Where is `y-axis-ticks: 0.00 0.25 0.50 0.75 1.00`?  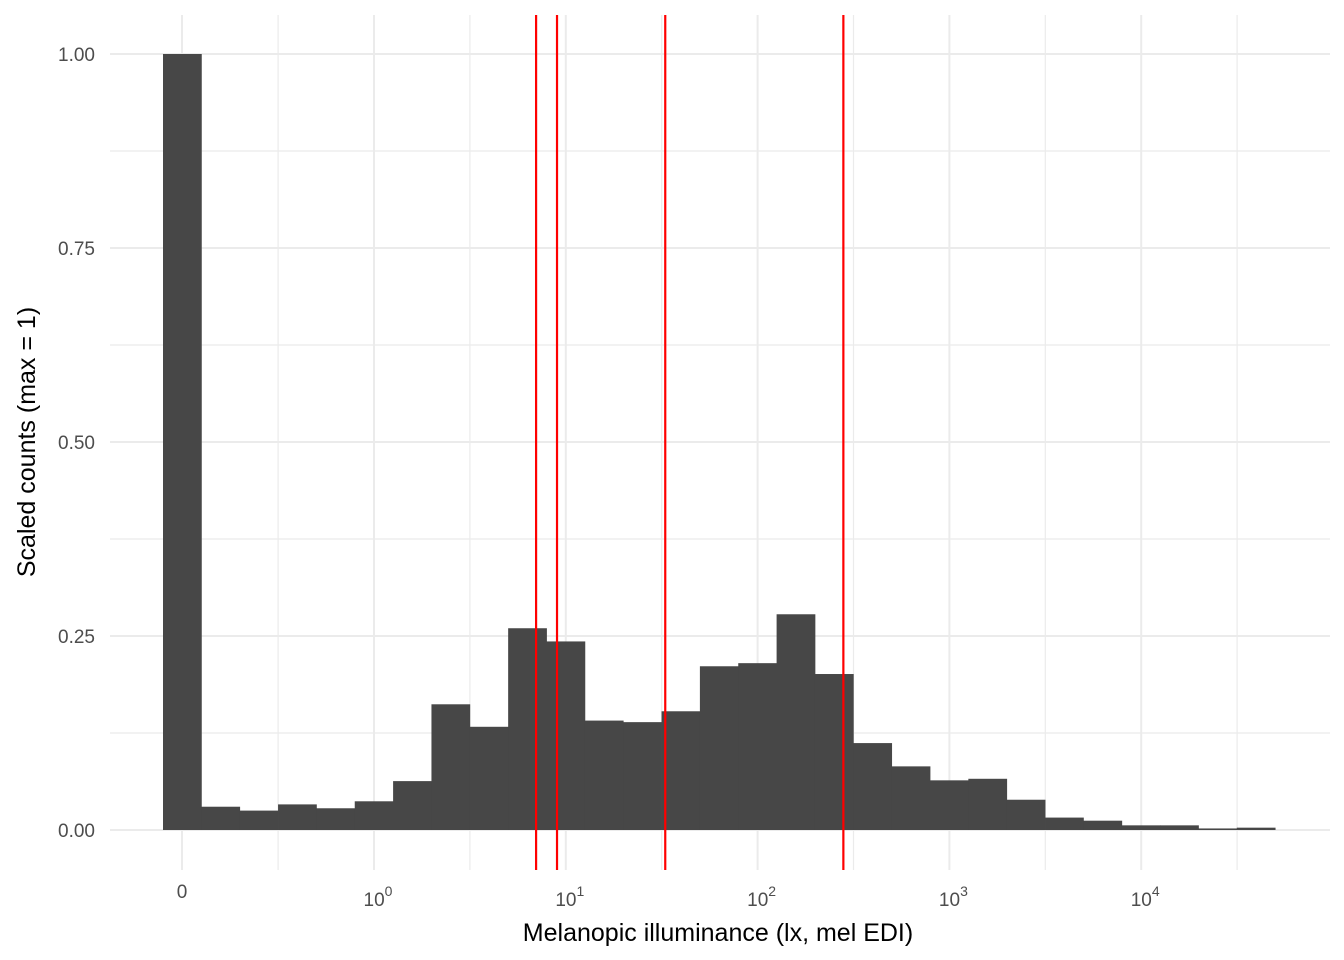 y-axis-ticks: 0.00 0.25 0.50 0.75 1.00 is located at coordinates (76, 443).